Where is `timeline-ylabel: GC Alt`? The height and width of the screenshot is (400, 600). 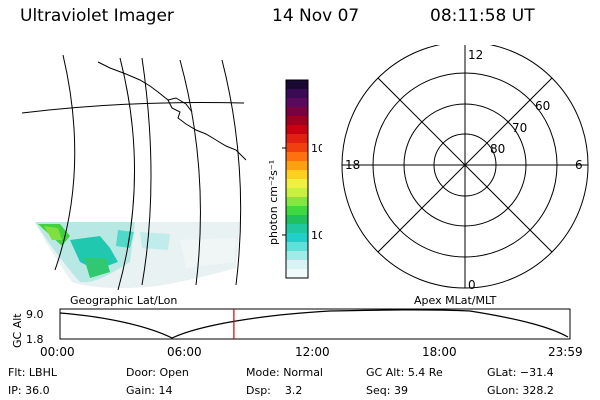
timeline-ylabel: GC Alt is located at coordinates (17, 330).